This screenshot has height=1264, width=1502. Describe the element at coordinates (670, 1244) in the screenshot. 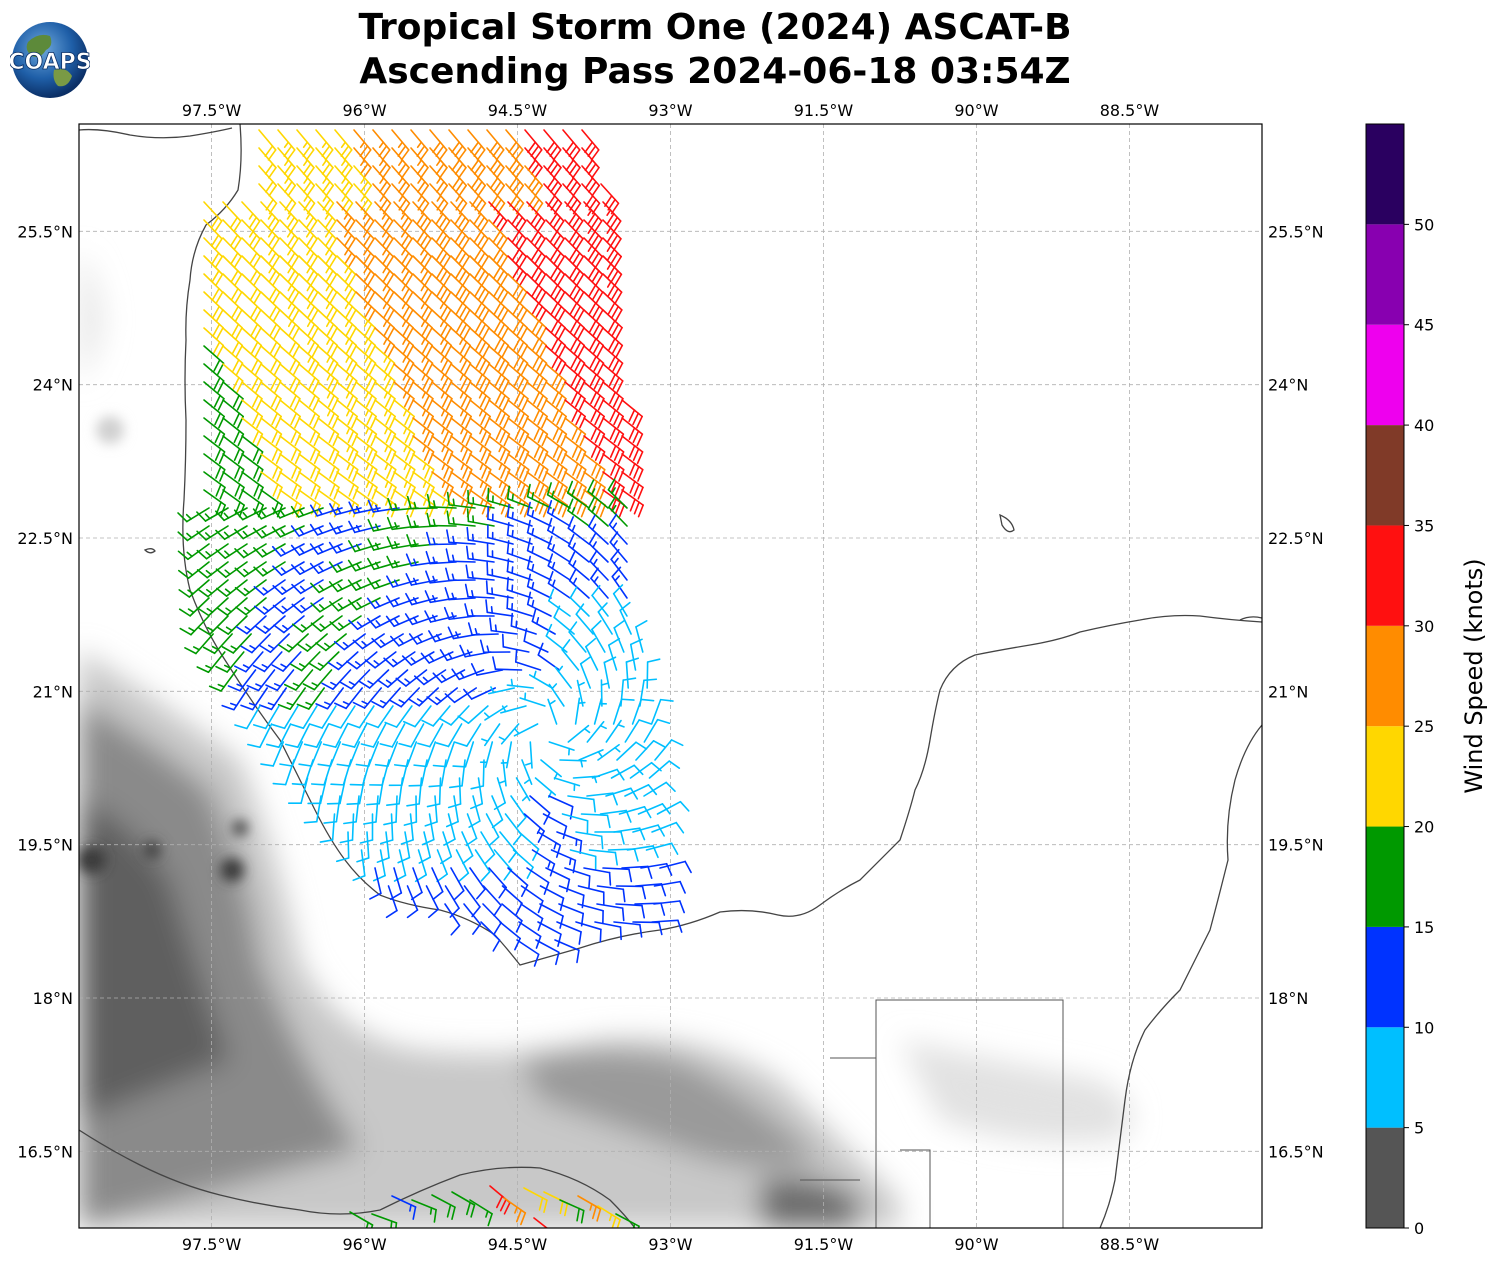

I see `lon-tick-label-bottom: 93°W` at that location.